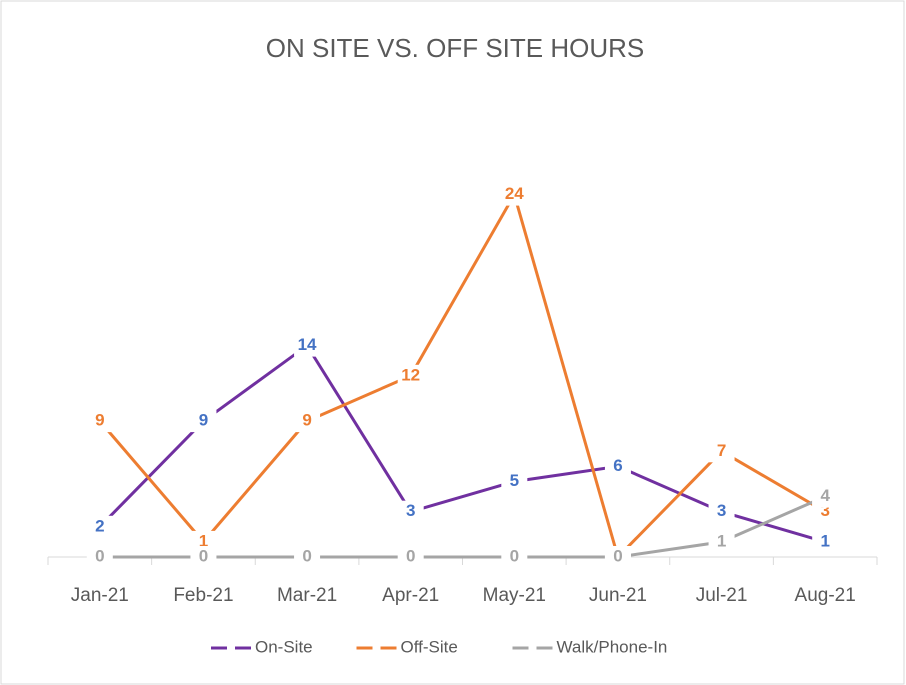 This screenshot has width=906, height=685. What do you see at coordinates (514, 595) in the screenshot?
I see `x-tick-label: May-21` at bounding box center [514, 595].